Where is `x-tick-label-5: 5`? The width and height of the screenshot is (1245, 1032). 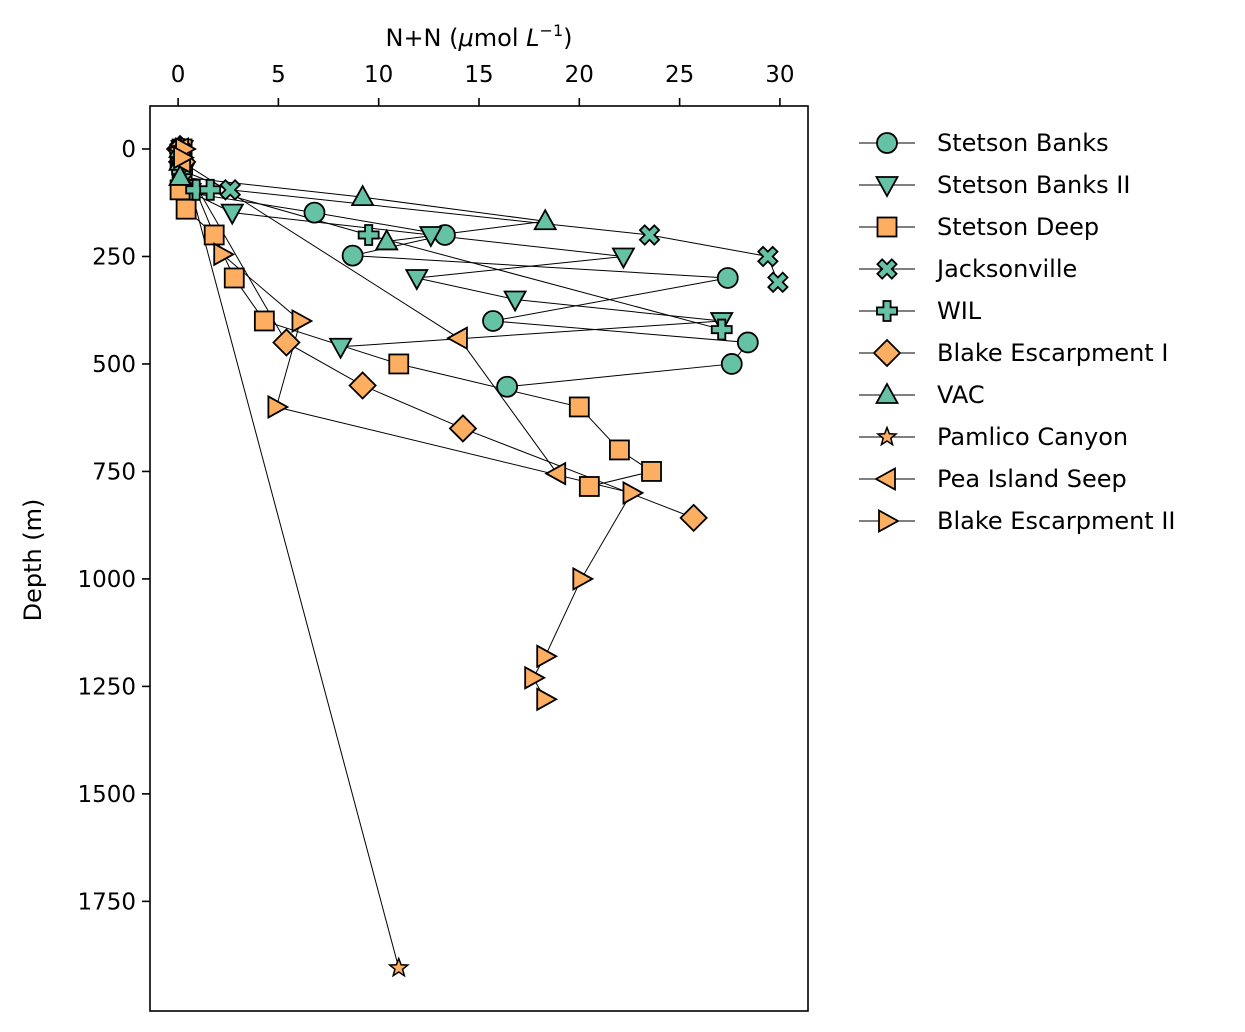
x-tick-label-5: 5 is located at coordinates (278, 75).